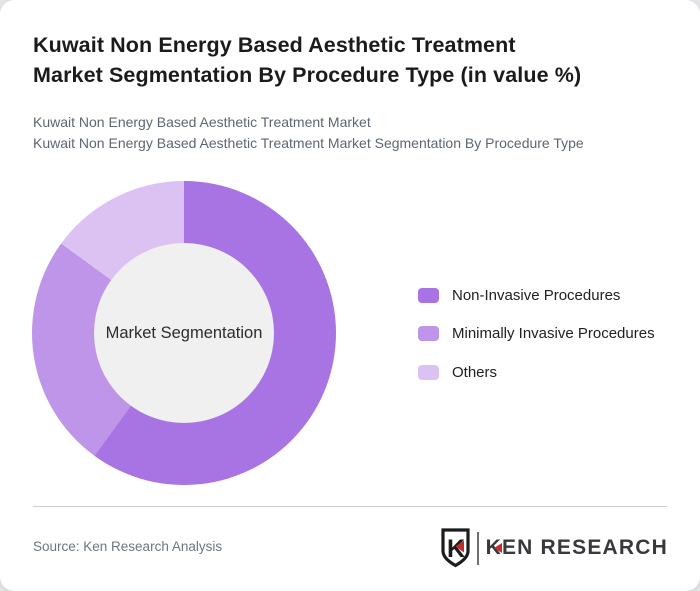 Image resolution: width=700 pixels, height=591 pixels. Describe the element at coordinates (128, 546) in the screenshot. I see `source-note: Source: Ken Research Analysis` at that location.